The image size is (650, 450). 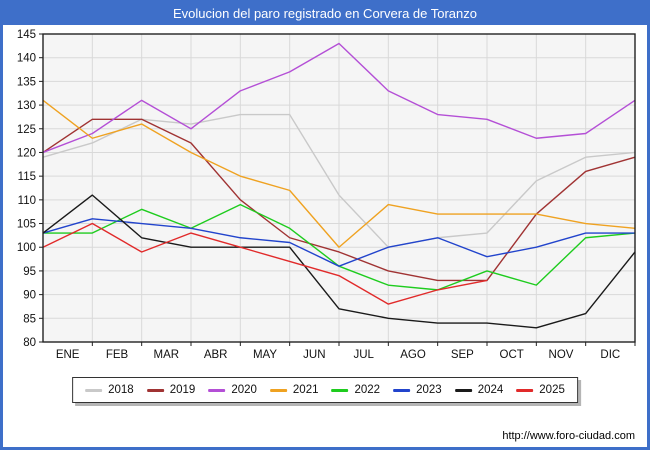 I want to click on x-tick-label: SEP, so click(x=462, y=355).